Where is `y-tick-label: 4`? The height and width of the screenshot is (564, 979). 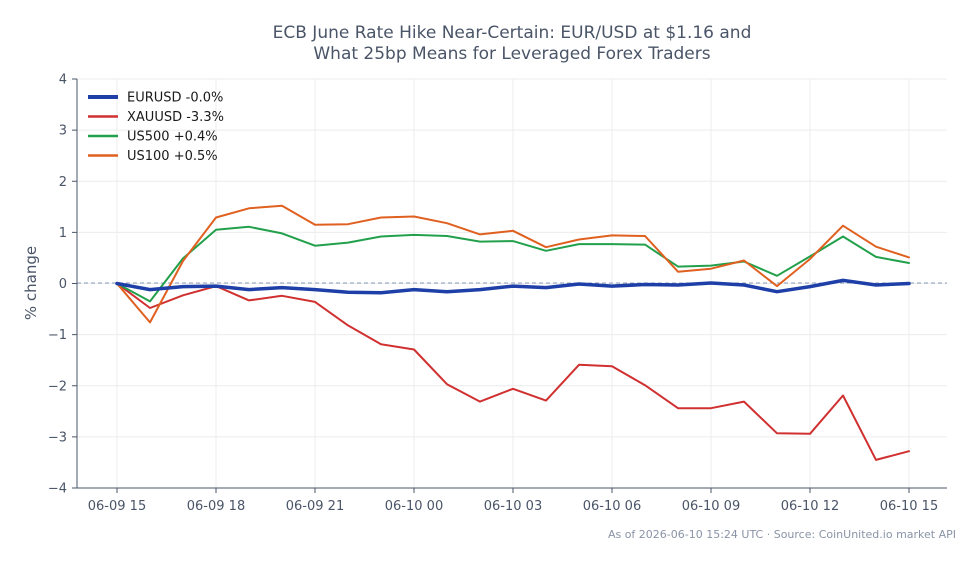 y-tick-label: 4 is located at coordinates (63, 80).